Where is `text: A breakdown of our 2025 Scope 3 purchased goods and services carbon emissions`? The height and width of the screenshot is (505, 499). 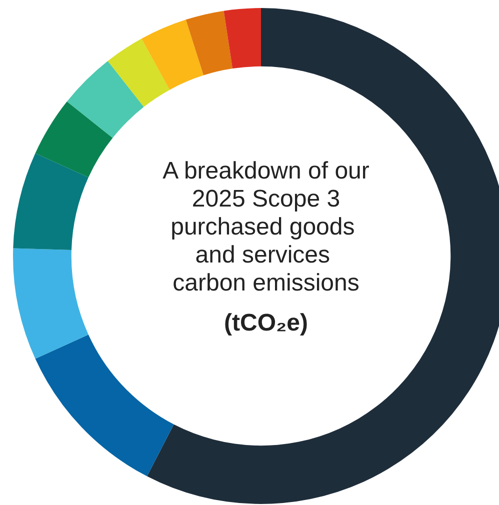
text: A breakdown of our 2025 Scope 3 purchased goods and services carbon emissions is located at coordinates (266, 227).